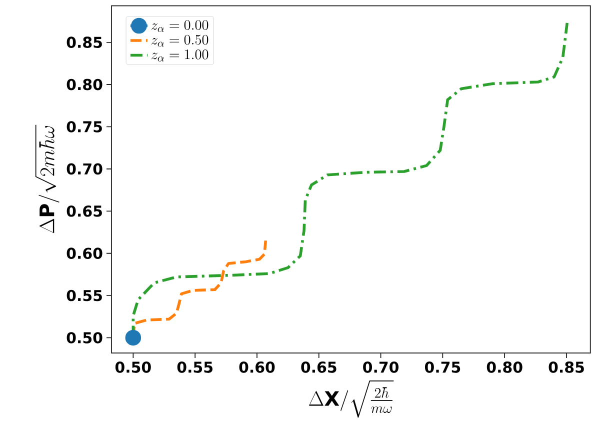  Describe the element at coordinates (442, 367) in the screenshot. I see `x-tick-label: 0.75` at that location.